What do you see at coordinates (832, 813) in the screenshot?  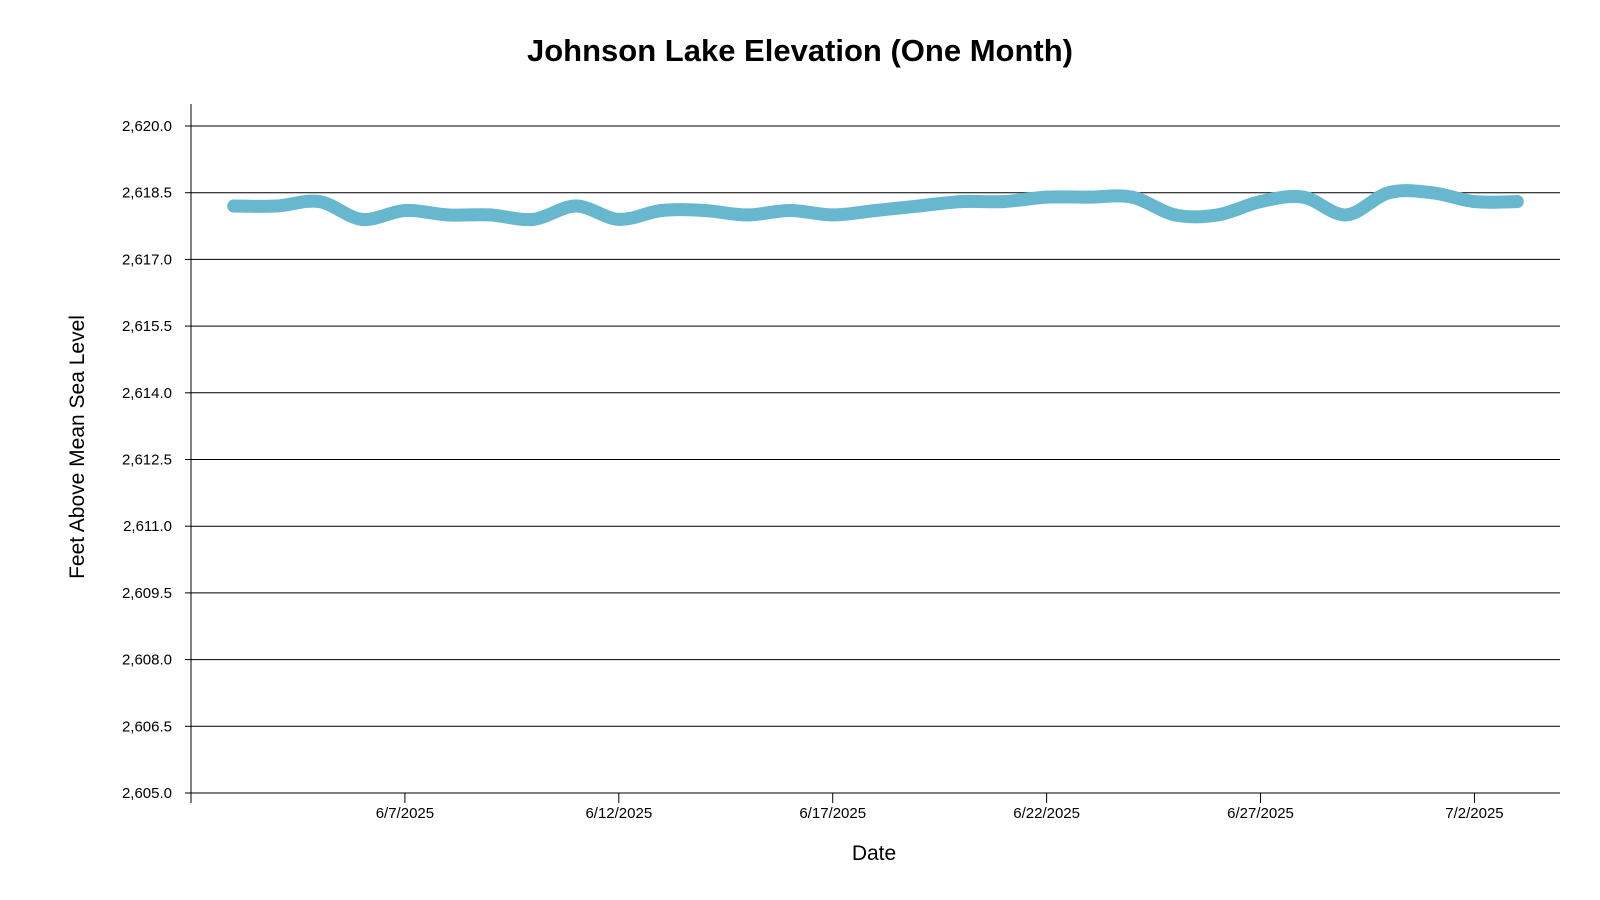 I see `x-tick-label: 6/17/2025` at bounding box center [832, 813].